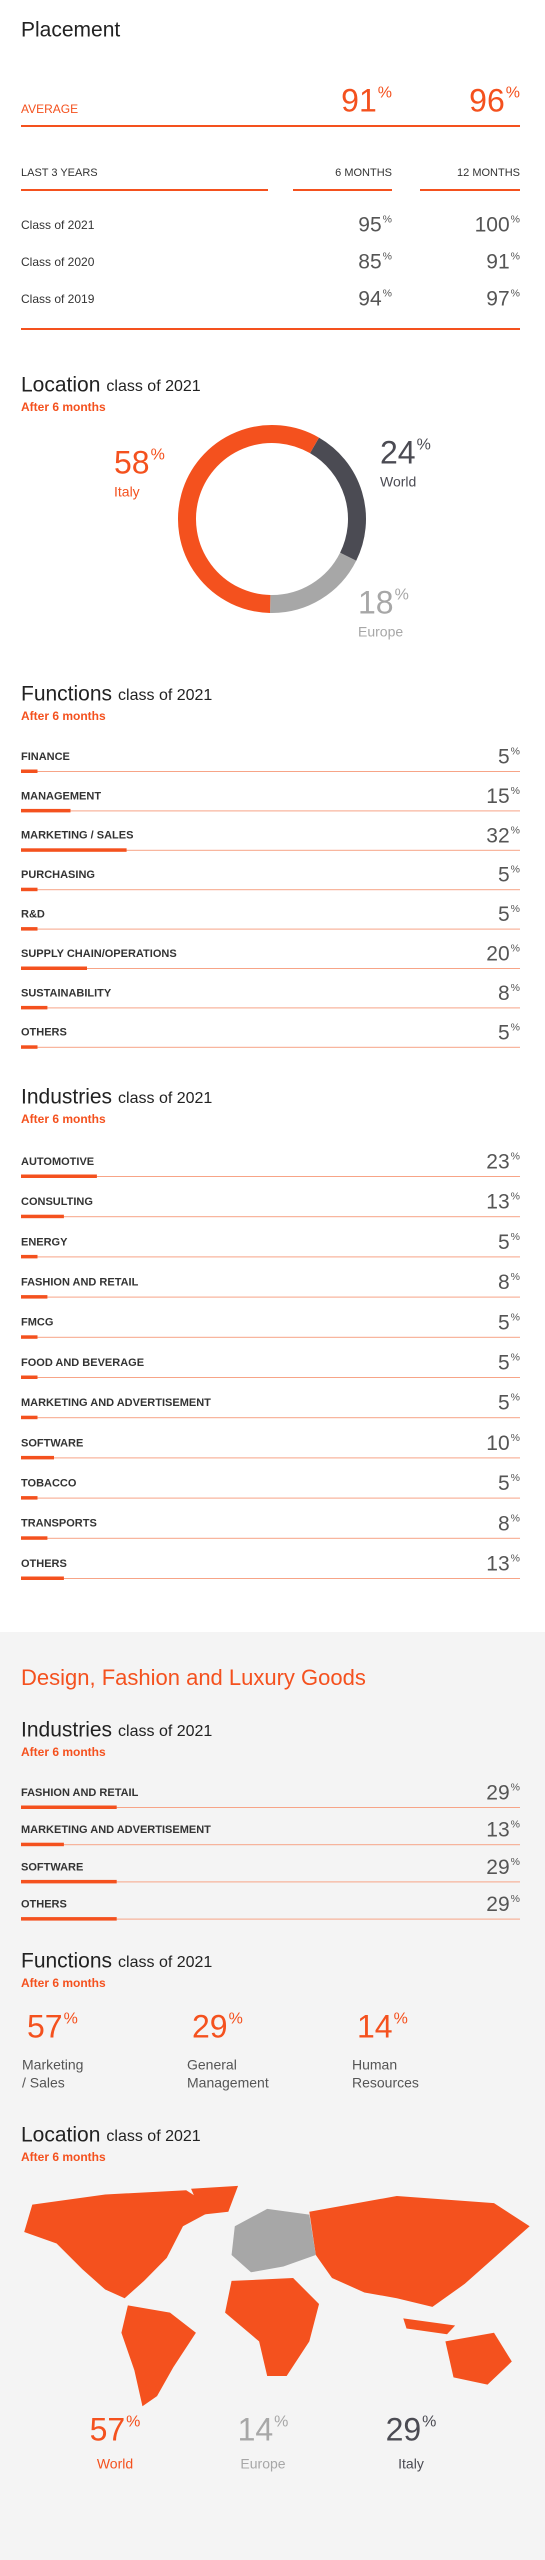 The height and width of the screenshot is (2560, 545). Describe the element at coordinates (497, 299) in the screenshot. I see `class-value: 97` at that location.